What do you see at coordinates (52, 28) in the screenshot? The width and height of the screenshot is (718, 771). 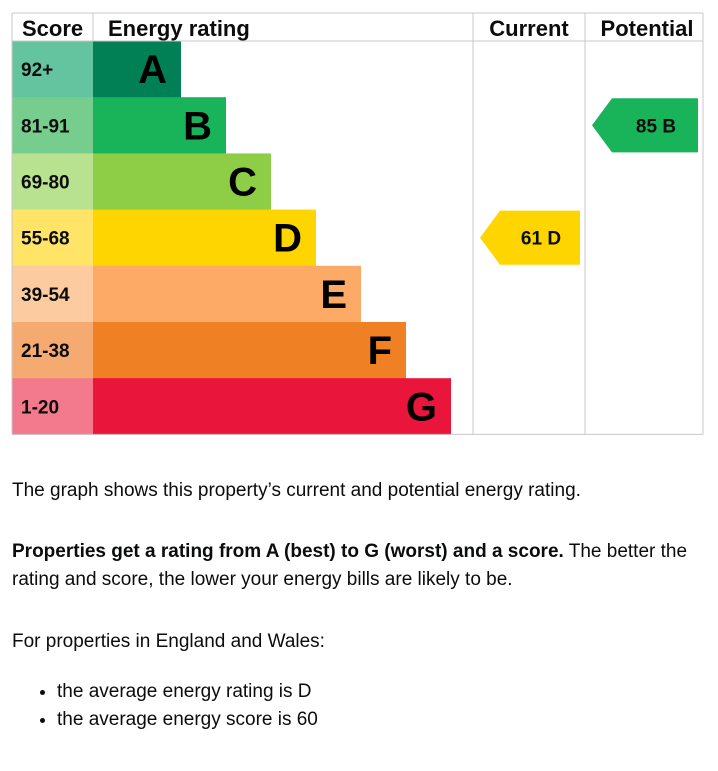 I see `score-header: Score` at bounding box center [52, 28].